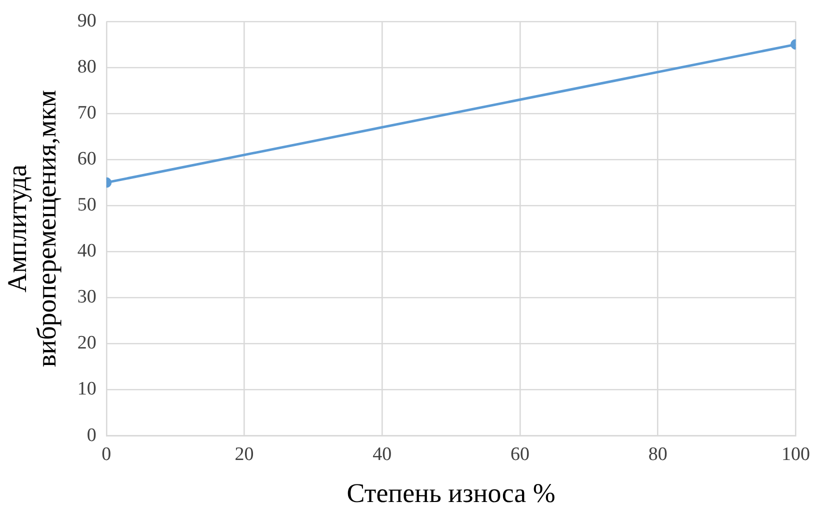  I want to click on y-tick-label: 60, so click(86, 159).